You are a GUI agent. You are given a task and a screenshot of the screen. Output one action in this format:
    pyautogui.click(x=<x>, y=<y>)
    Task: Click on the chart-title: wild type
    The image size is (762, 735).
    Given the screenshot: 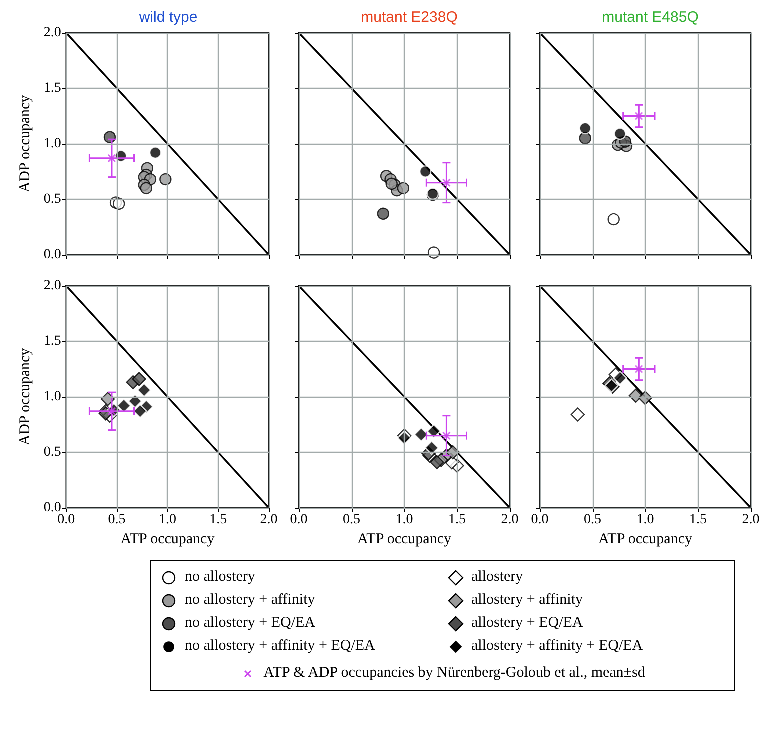 What is the action you would take?
    pyautogui.click(x=168, y=17)
    